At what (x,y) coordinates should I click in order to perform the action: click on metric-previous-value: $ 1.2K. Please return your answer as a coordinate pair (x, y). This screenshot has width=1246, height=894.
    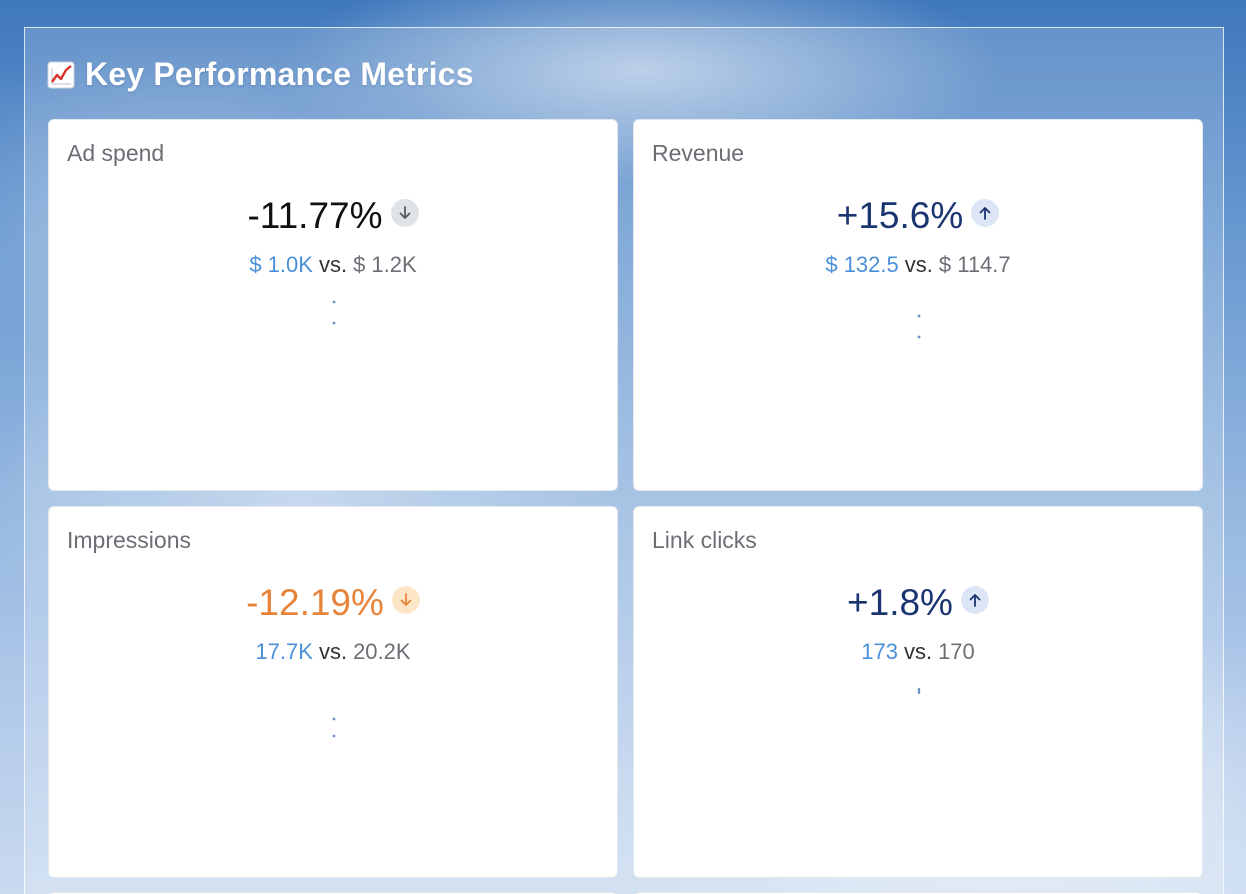
    Looking at the image, I should click on (385, 264).